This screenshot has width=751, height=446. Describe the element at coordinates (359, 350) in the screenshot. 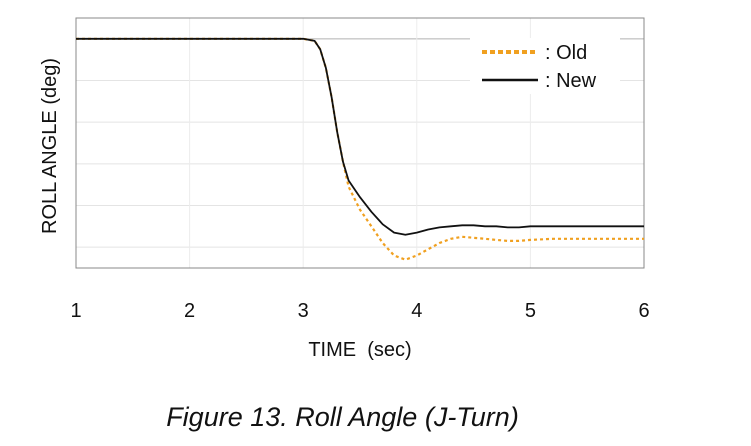

I see `x-axis-label: TIME (sec)` at that location.